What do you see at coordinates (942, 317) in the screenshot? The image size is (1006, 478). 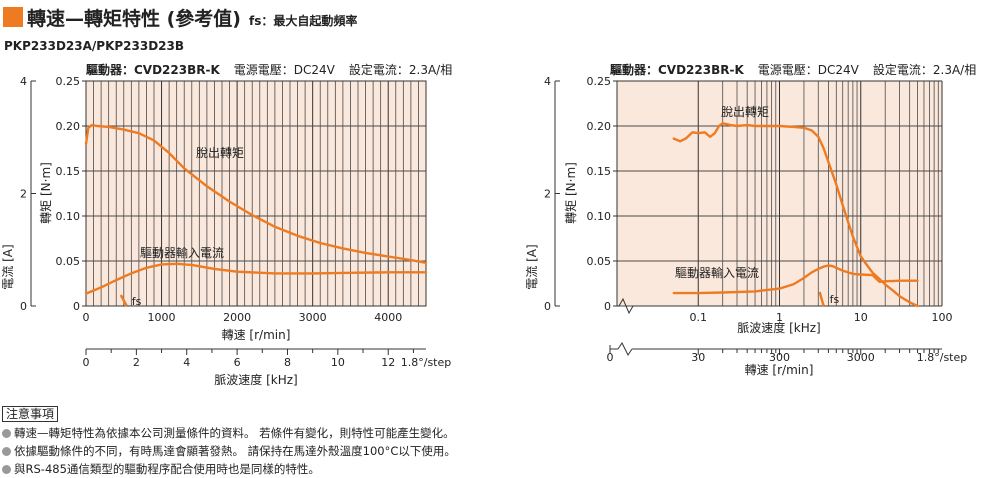 I see `x-tick-label: 100` at bounding box center [942, 317].